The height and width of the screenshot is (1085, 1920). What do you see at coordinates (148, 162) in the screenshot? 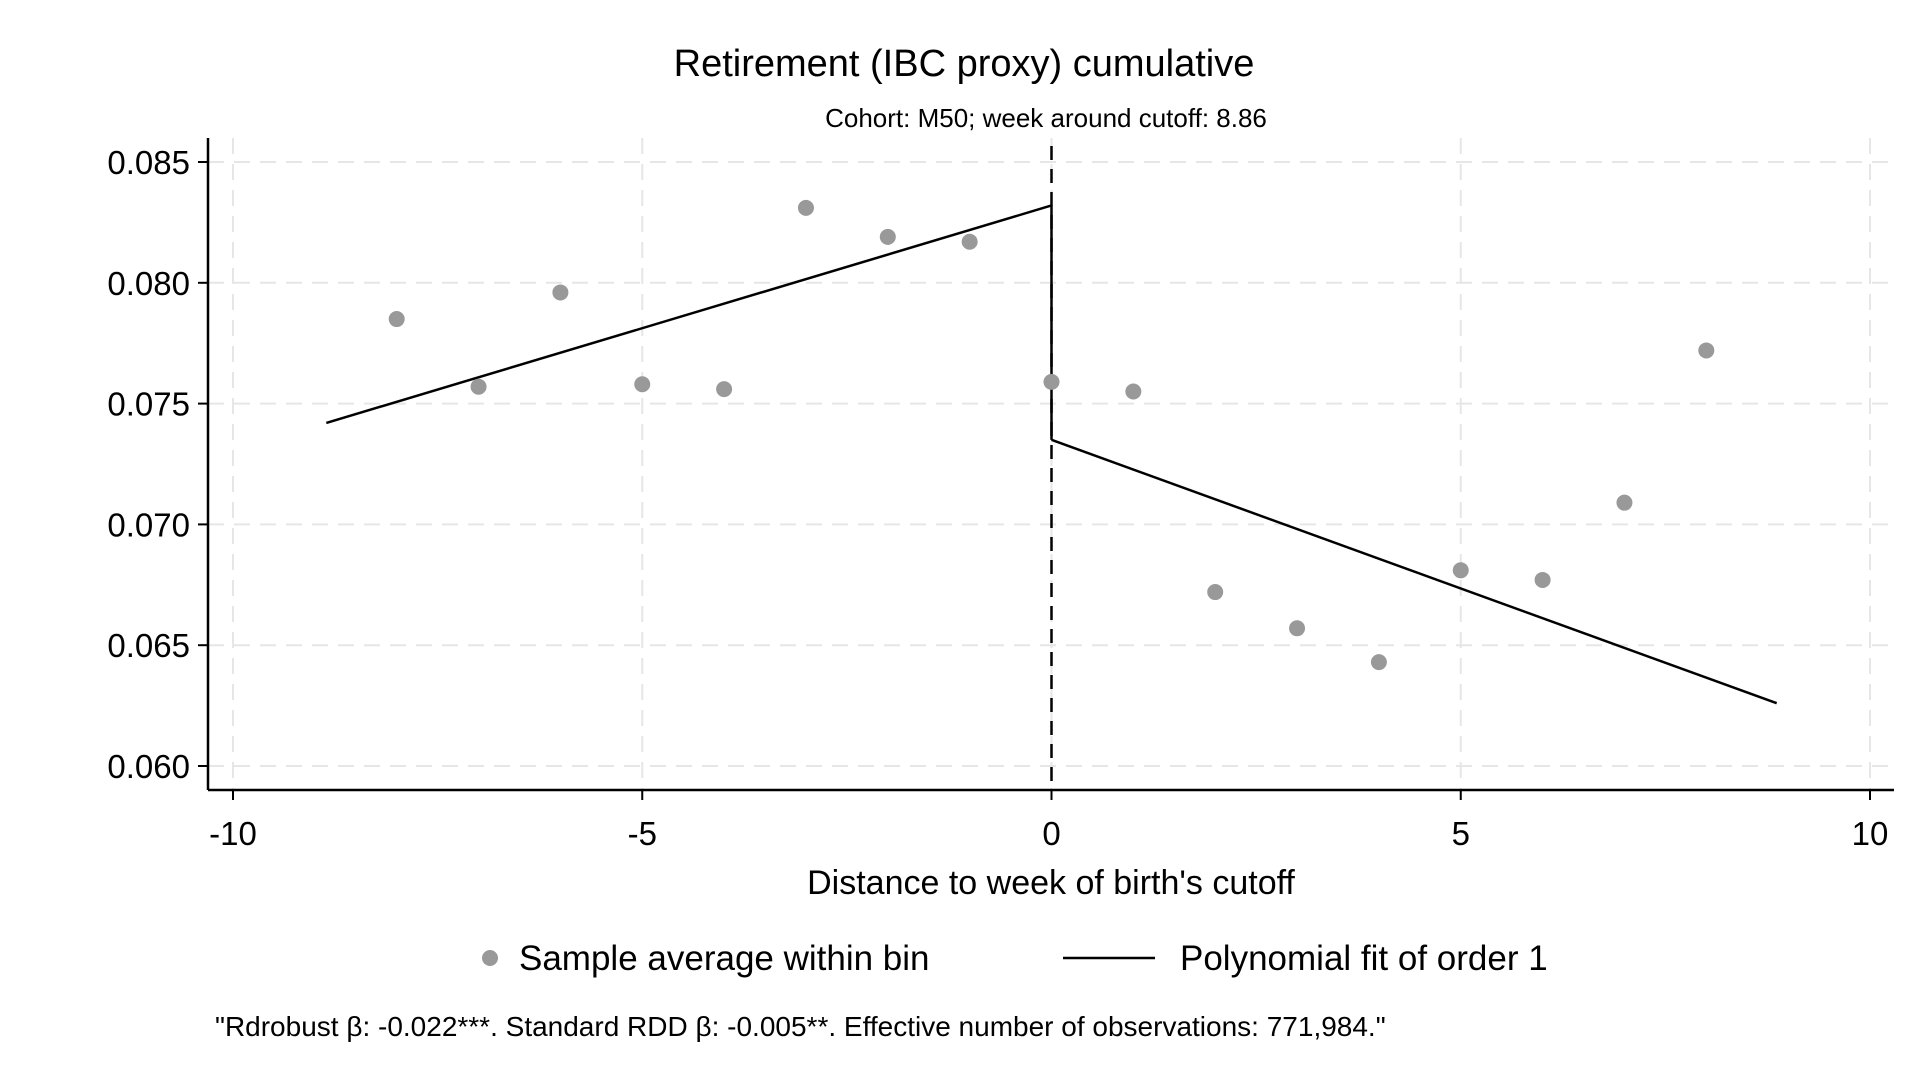
I see `y-tick-label: 0.085` at bounding box center [148, 162].